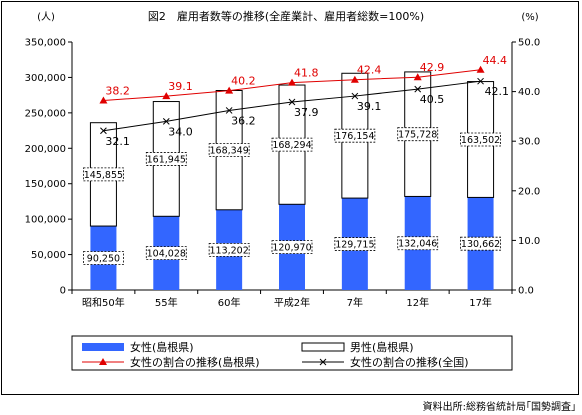 The image size is (582, 415). What do you see at coordinates (529, 191) in the screenshot?
I see `right-tick-label: 20.0` at bounding box center [529, 191].